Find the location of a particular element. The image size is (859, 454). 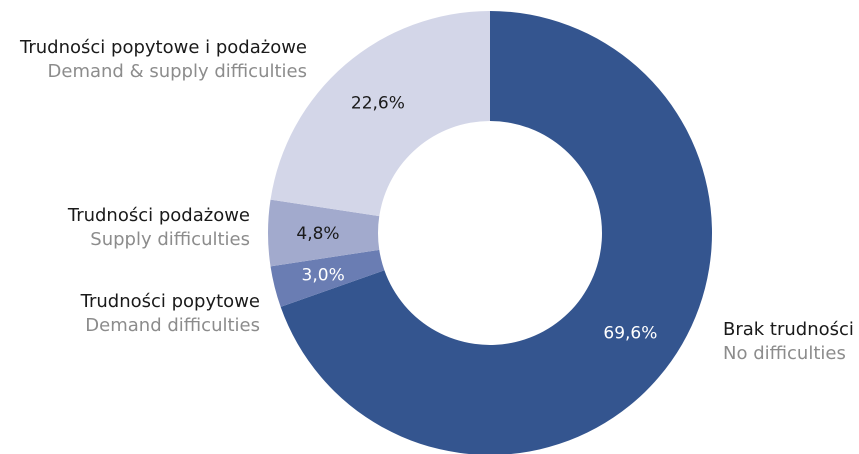

slice-value-label: 3,0% is located at coordinates (323, 276).